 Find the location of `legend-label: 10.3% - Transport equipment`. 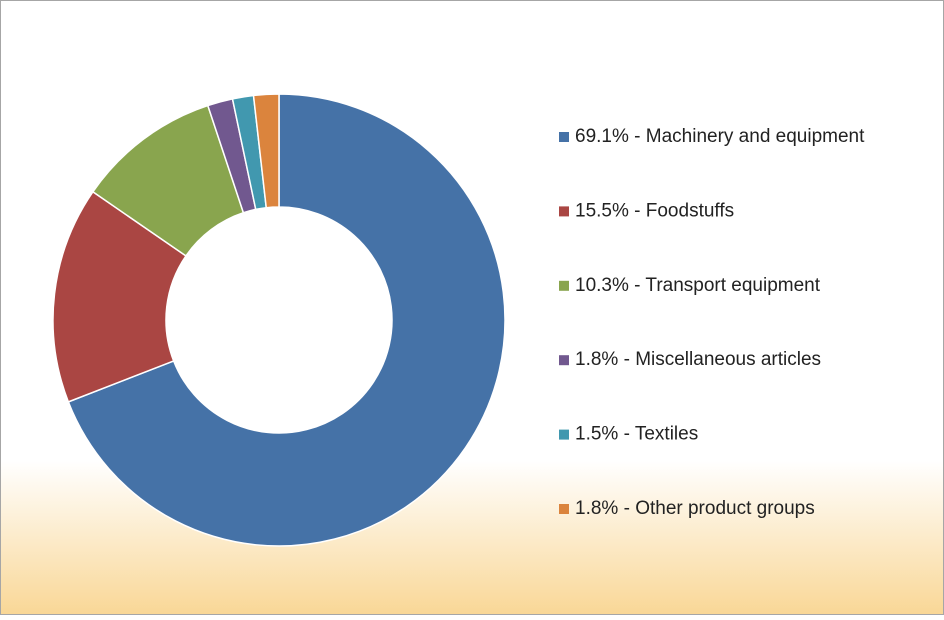

legend-label: 10.3% - Transport equipment is located at coordinates (698, 285).